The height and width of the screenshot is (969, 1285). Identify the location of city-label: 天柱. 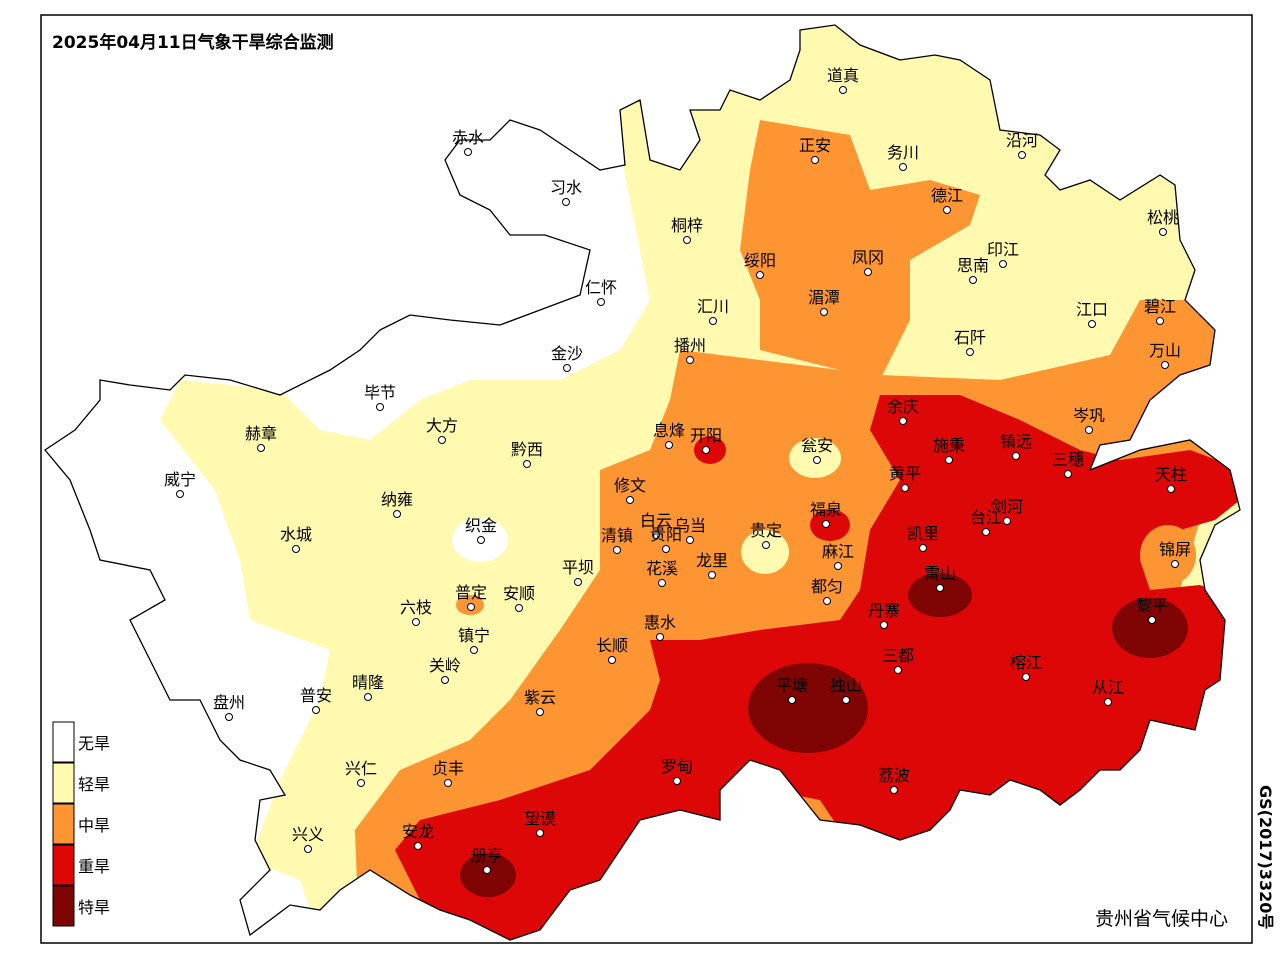
(1171, 474).